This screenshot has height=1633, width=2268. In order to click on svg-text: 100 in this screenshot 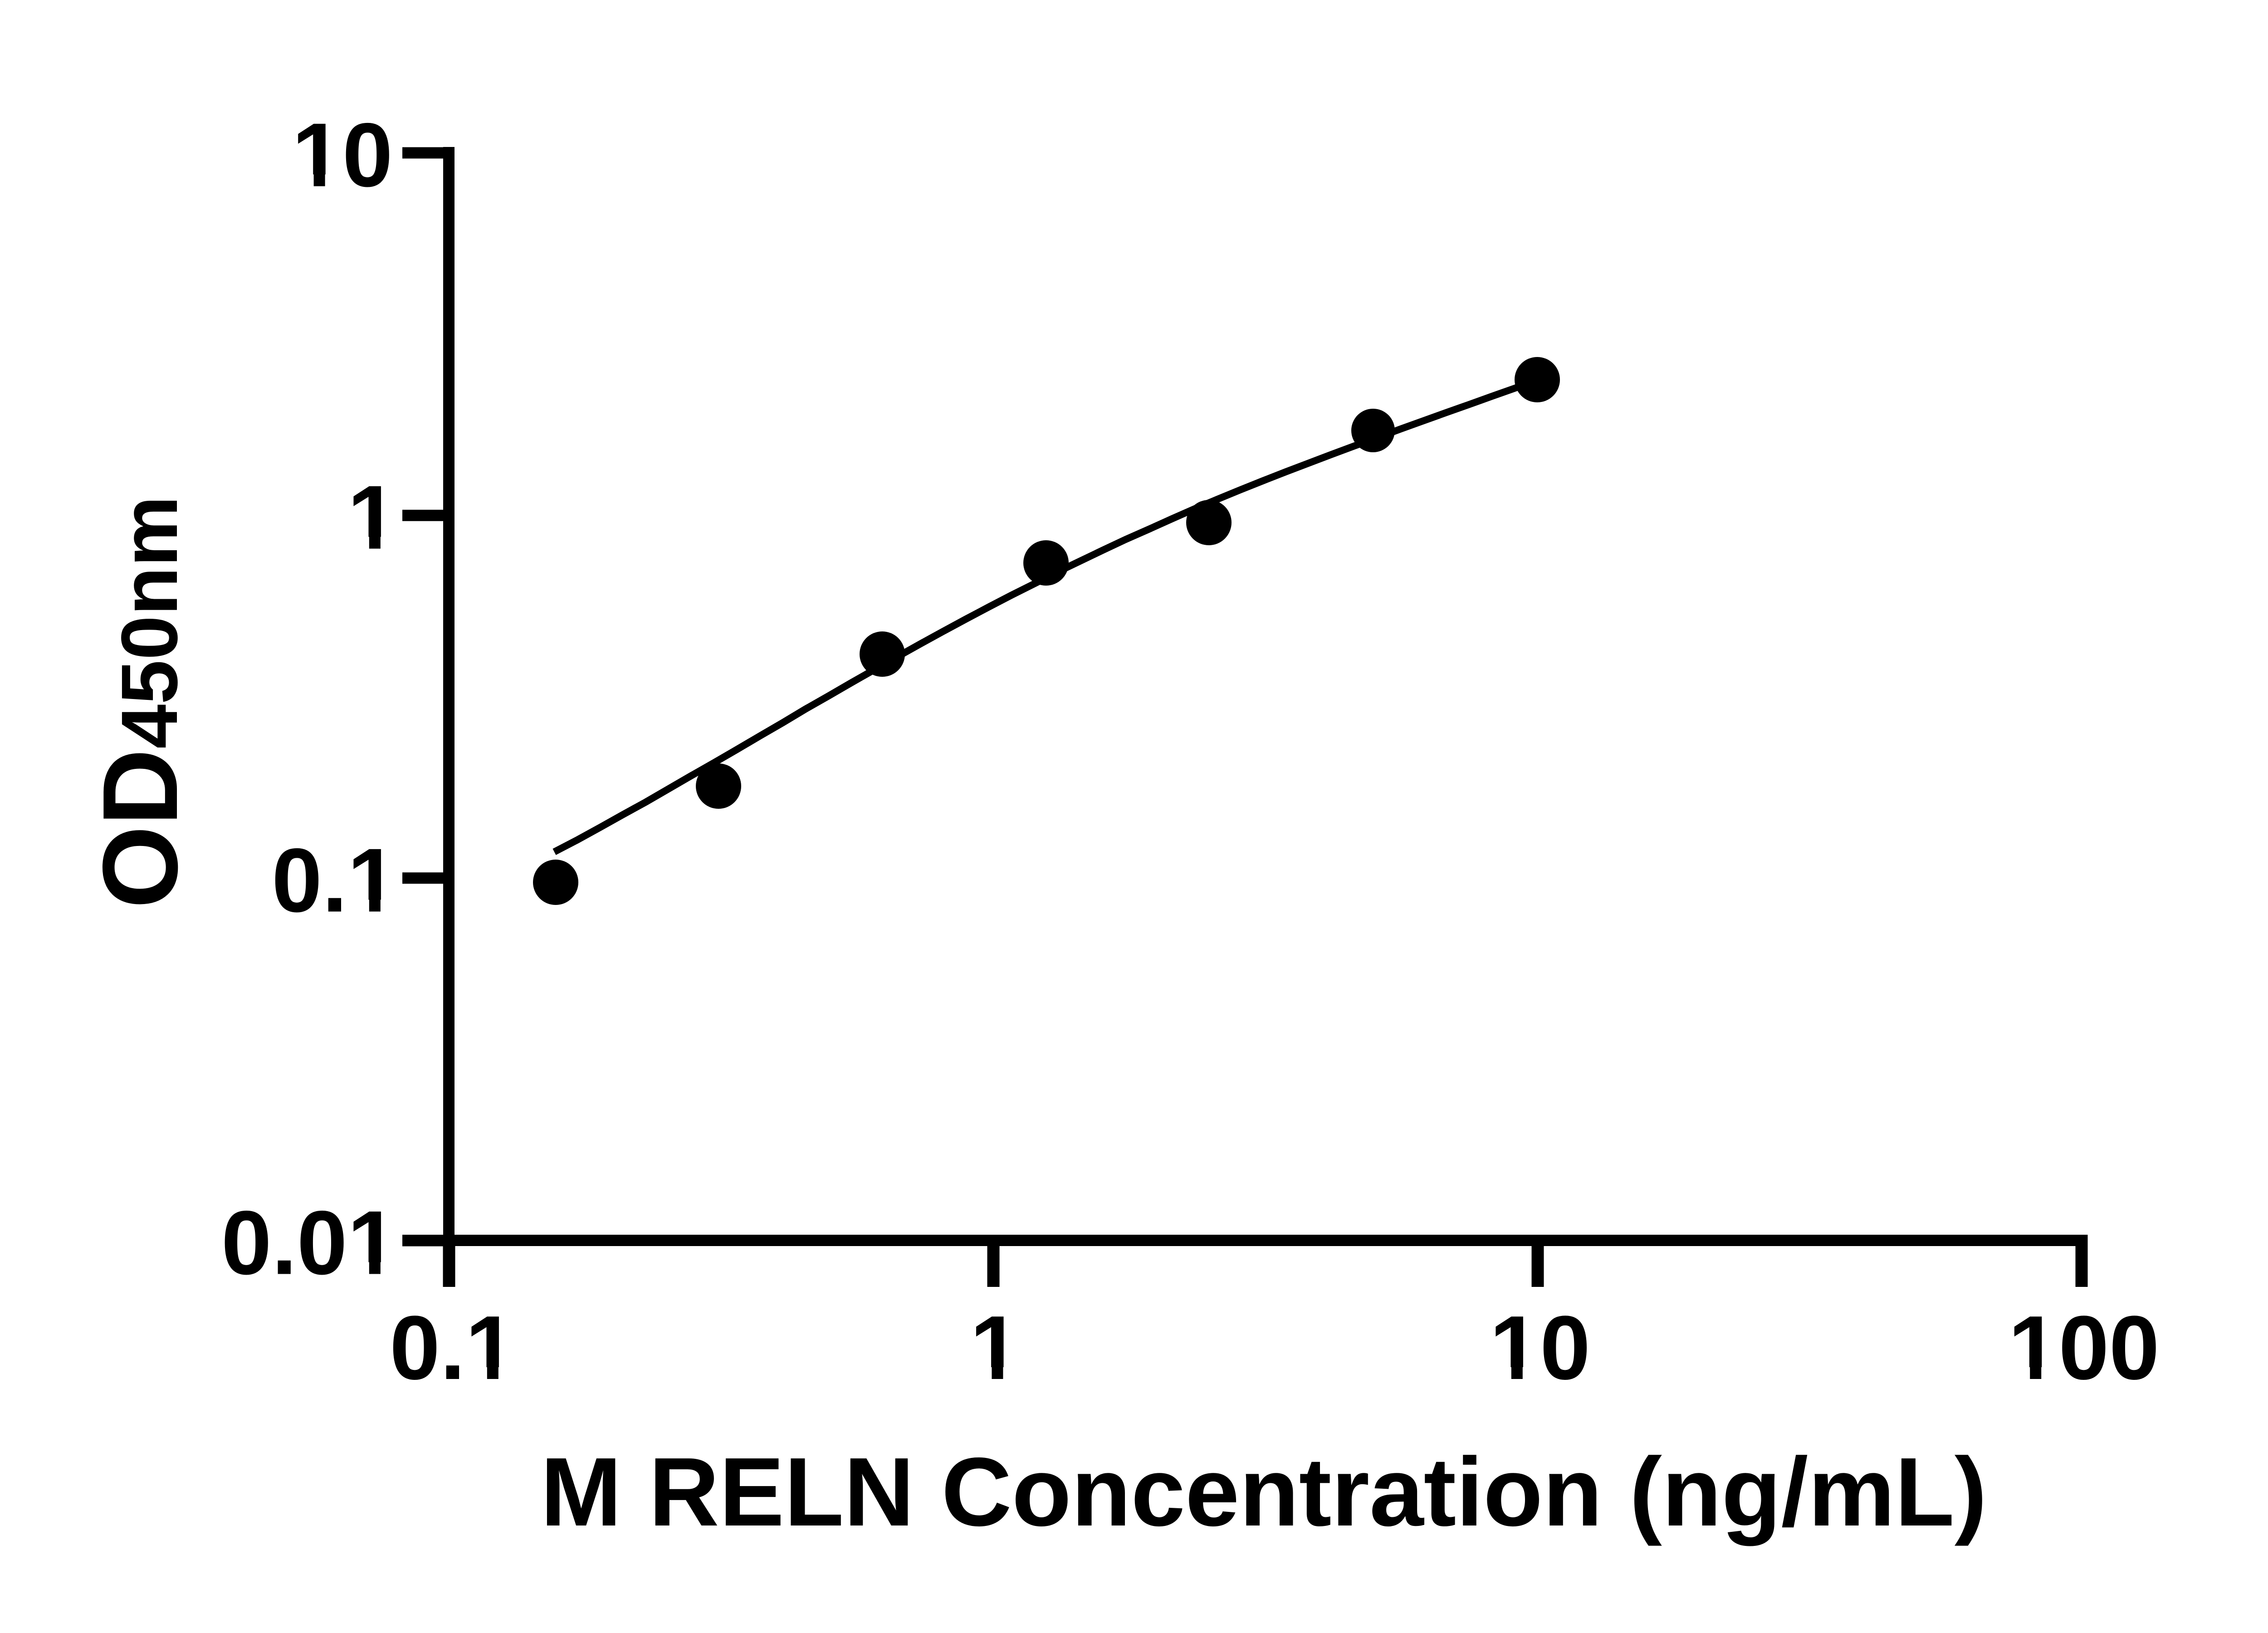, I will do `click(2084, 1347)`.